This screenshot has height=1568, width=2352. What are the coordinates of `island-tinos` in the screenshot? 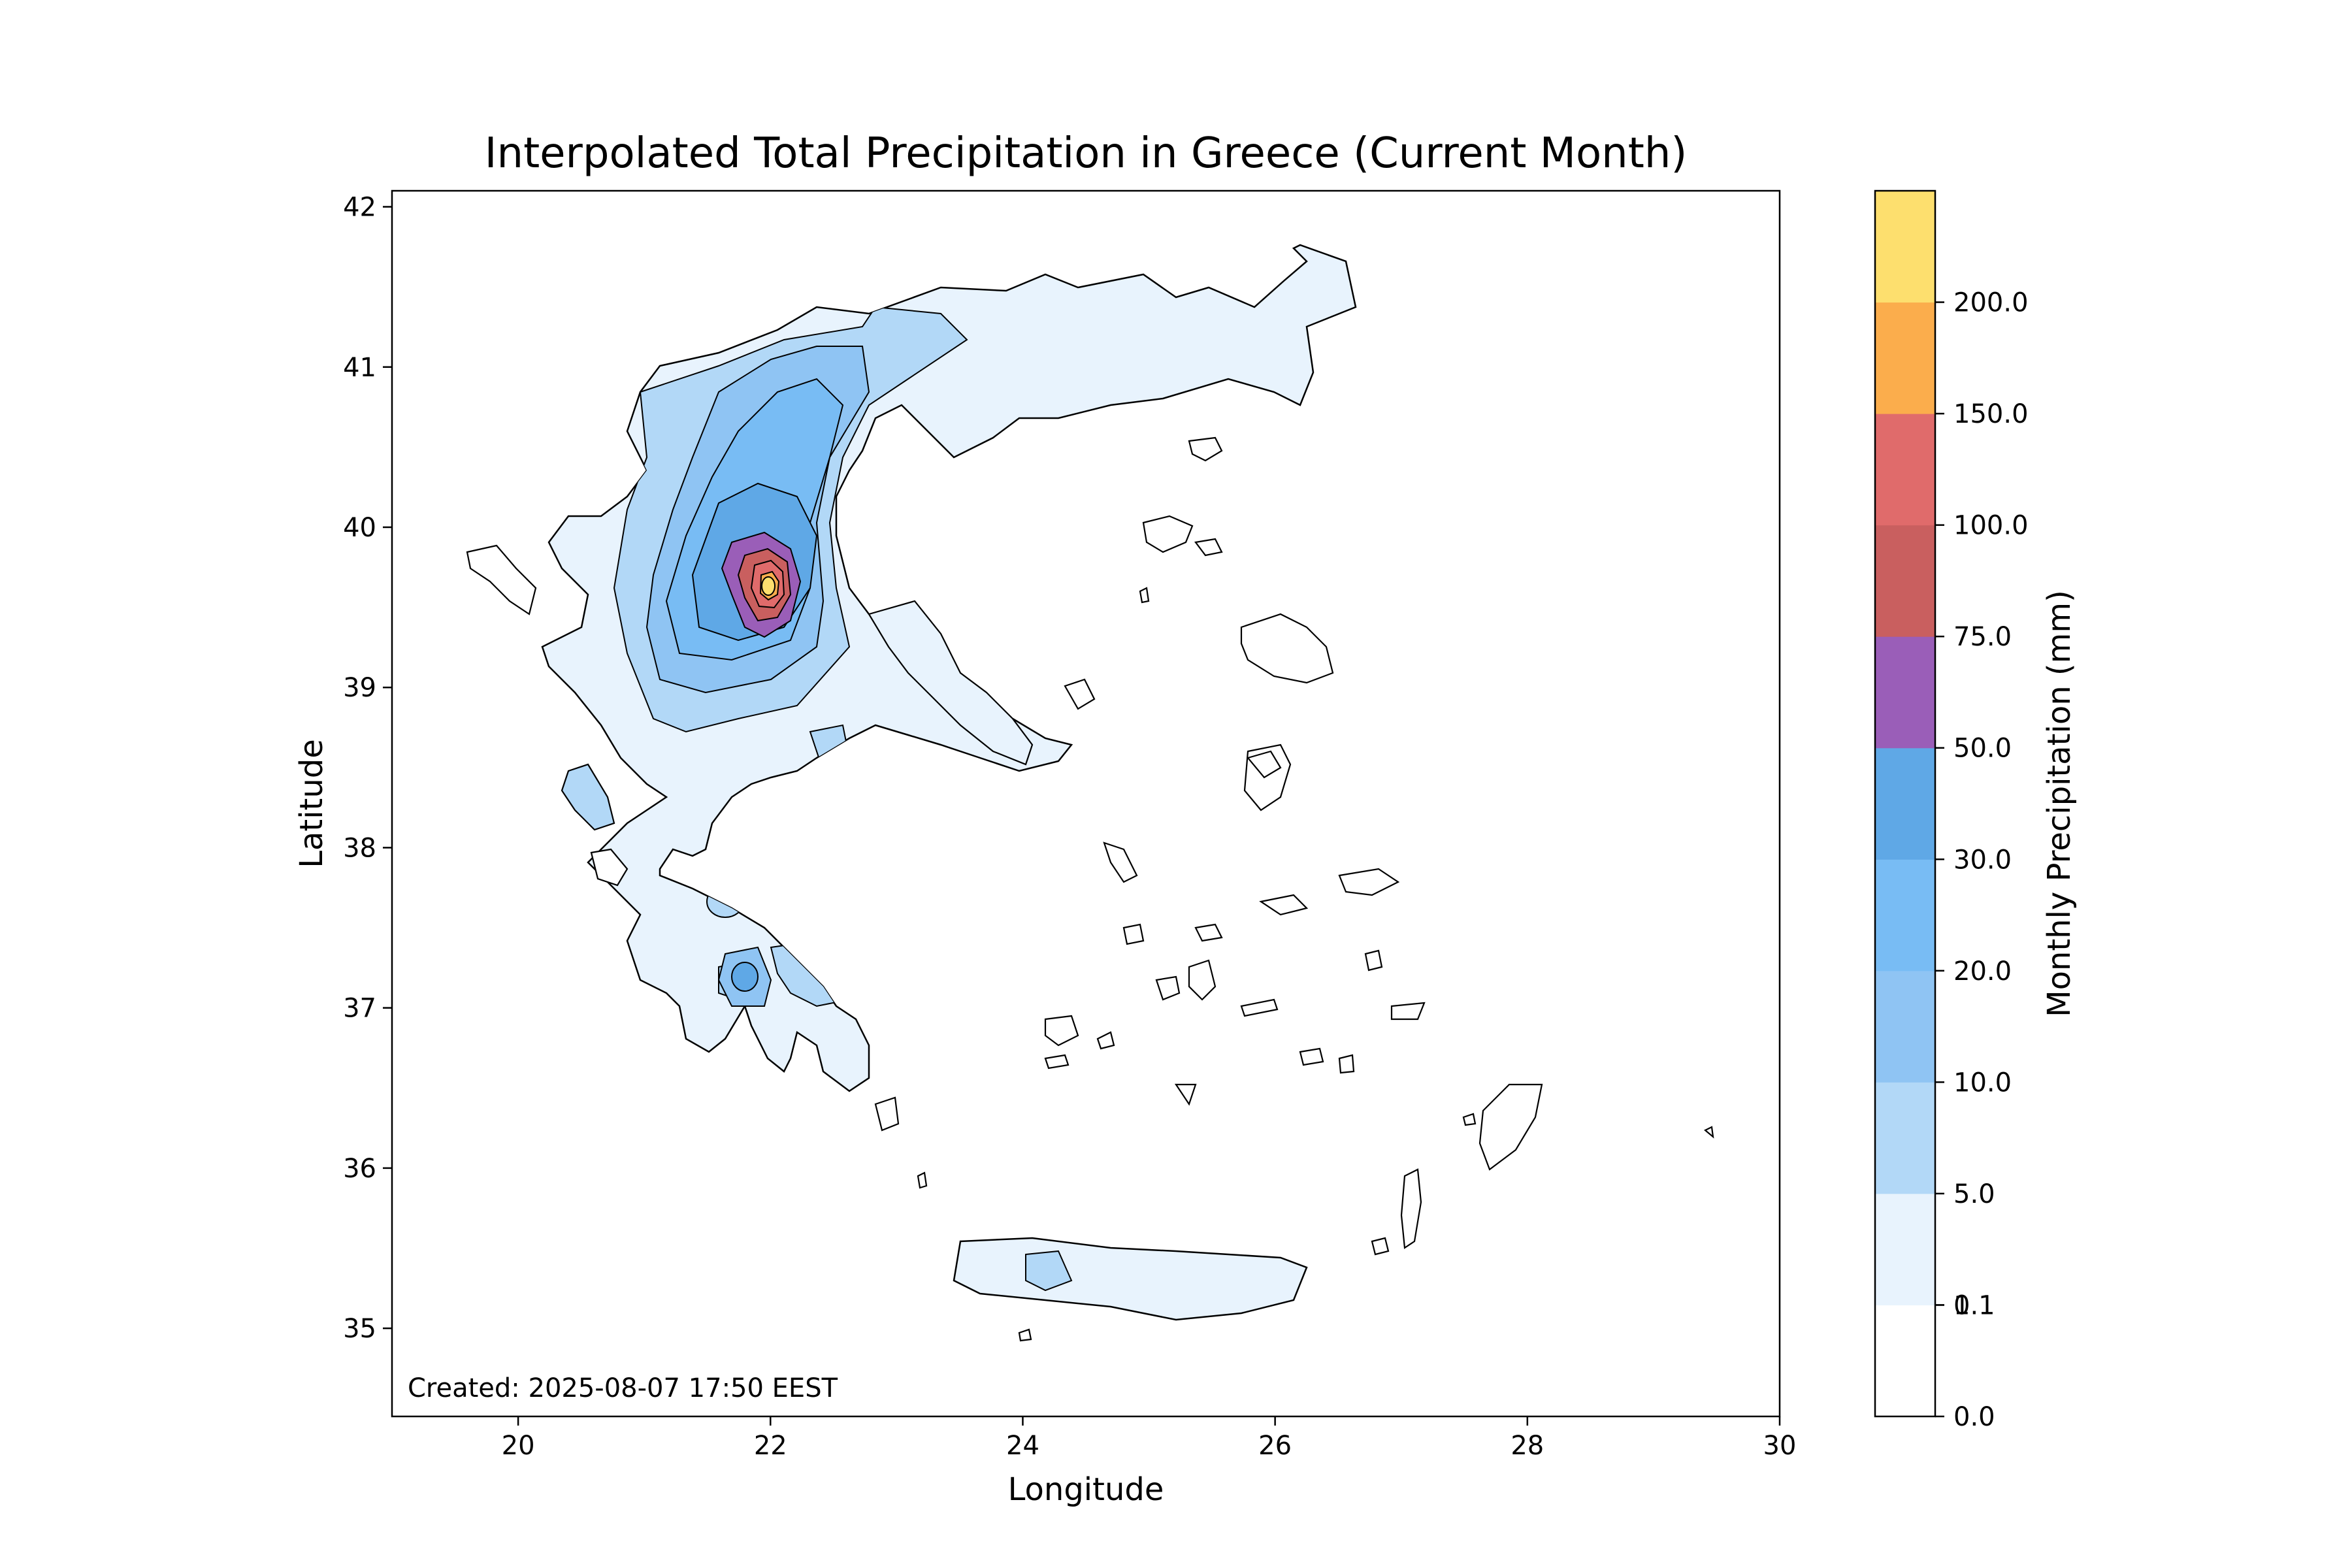 It's located at (1208, 932).